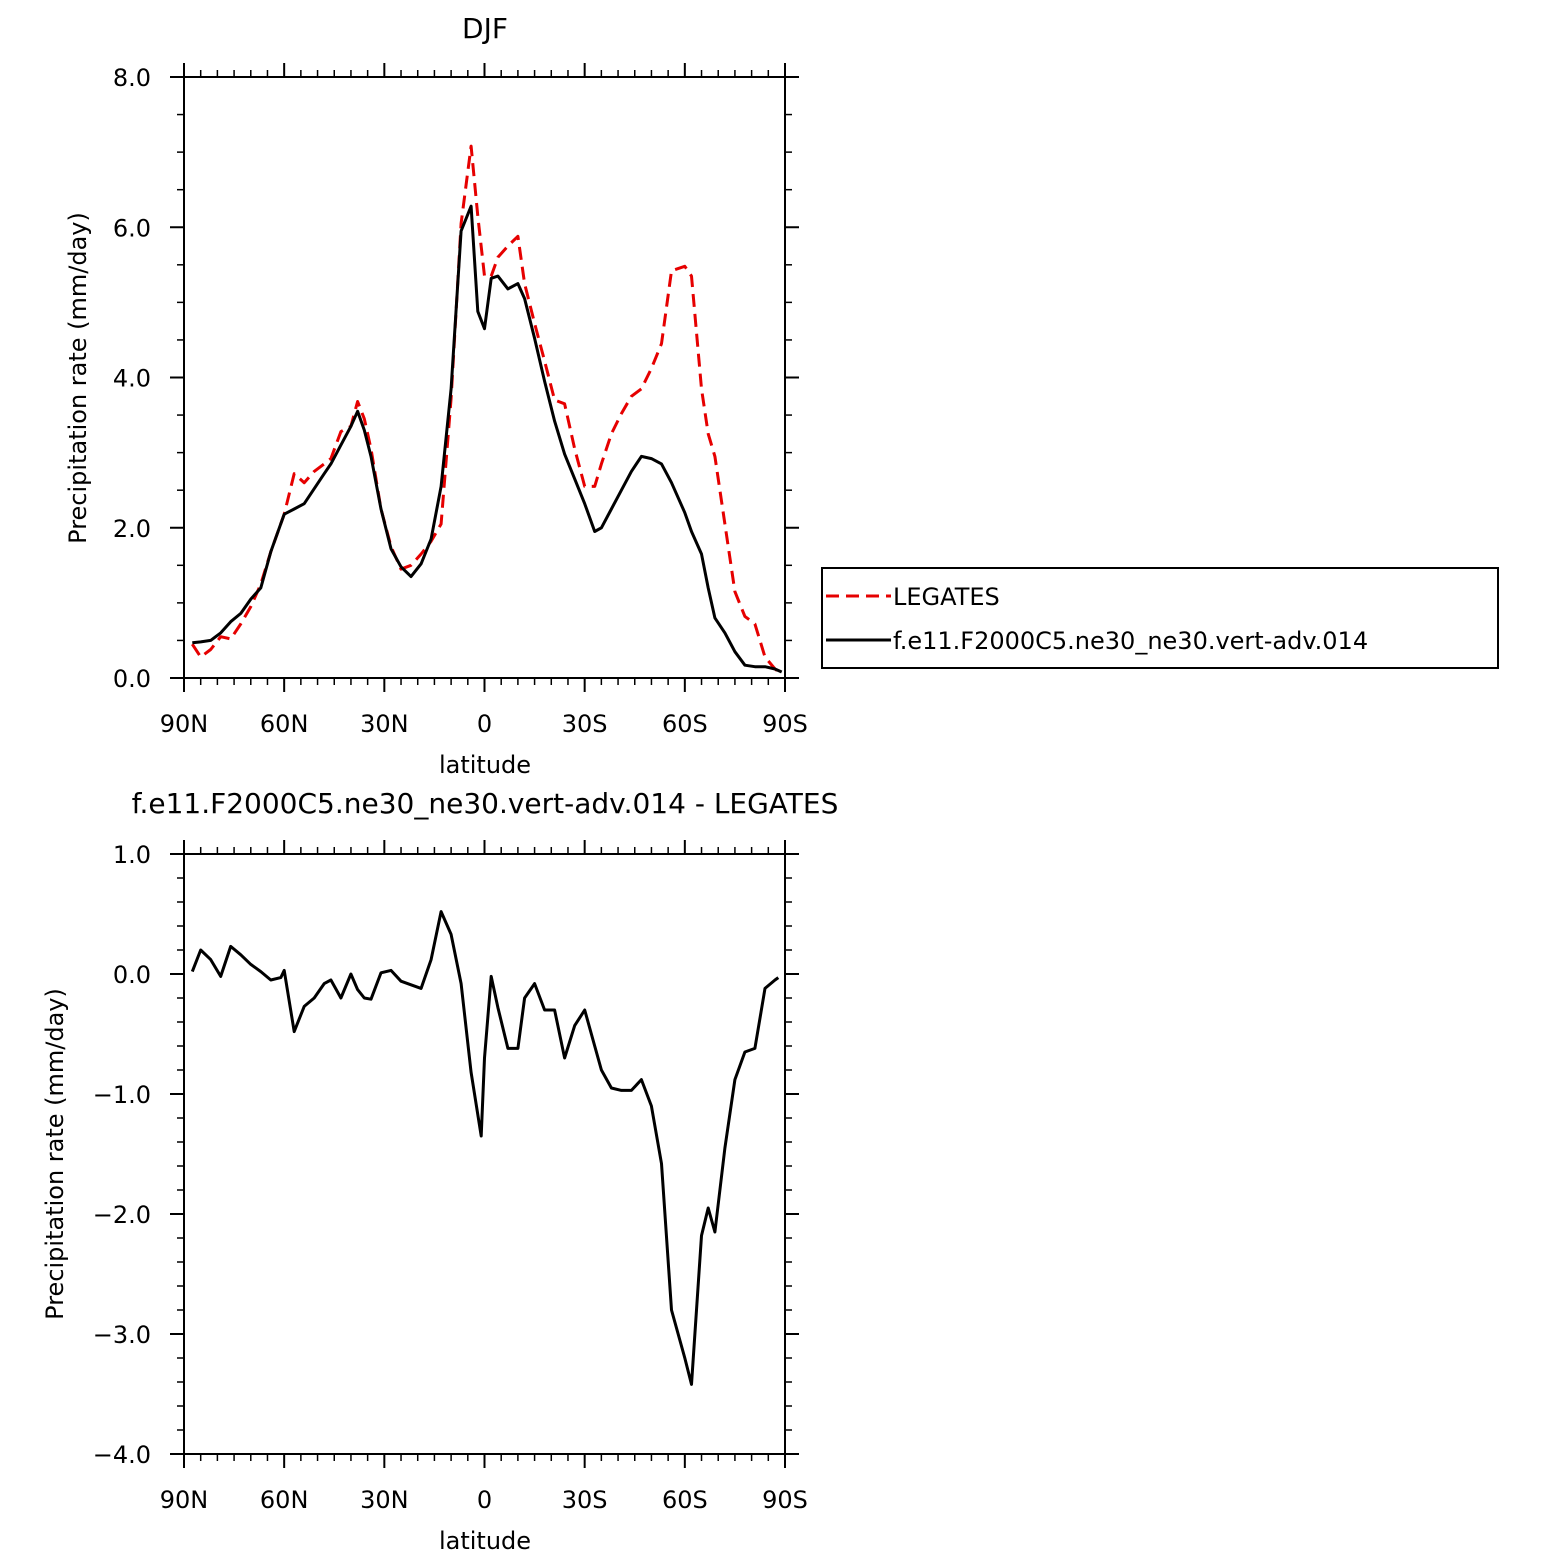 The image size is (1561, 1563). Describe the element at coordinates (484, 724) in the screenshot. I see `top-x-tick-label: 0` at that location.